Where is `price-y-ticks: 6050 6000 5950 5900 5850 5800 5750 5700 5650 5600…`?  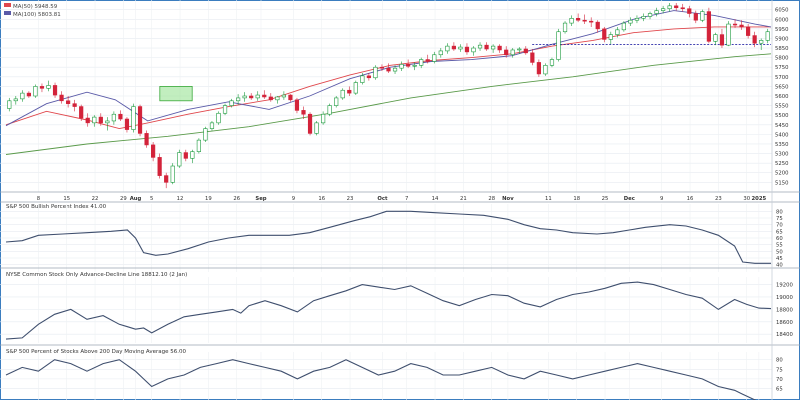 price-y-ticks: 6050 6000 5950 5900 5850 5800 5750 5700 5650 5600… is located at coordinates (782, 97).